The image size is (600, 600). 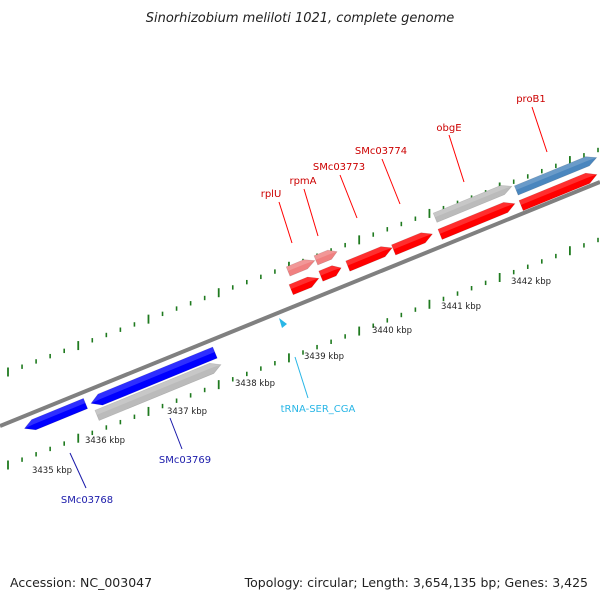 What do you see at coordinates (301, 377) in the screenshot?
I see `leader-tRNA` at bounding box center [301, 377].